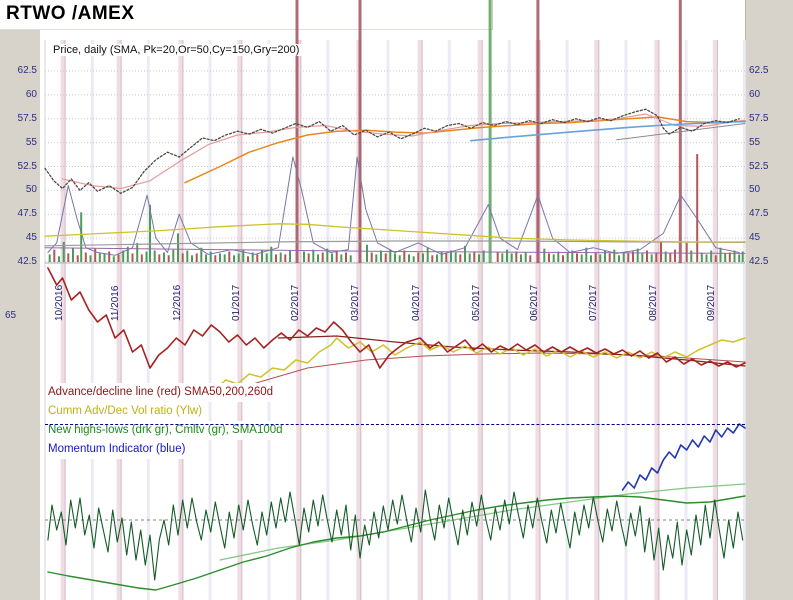  I want to click on x-axis-date-label: 08/2017, so click(653, 302).